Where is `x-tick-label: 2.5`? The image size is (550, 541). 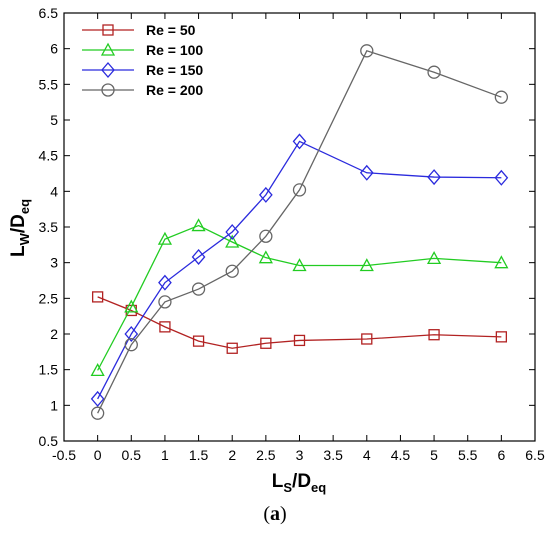 x-tick-label: 2.5 is located at coordinates (266, 455).